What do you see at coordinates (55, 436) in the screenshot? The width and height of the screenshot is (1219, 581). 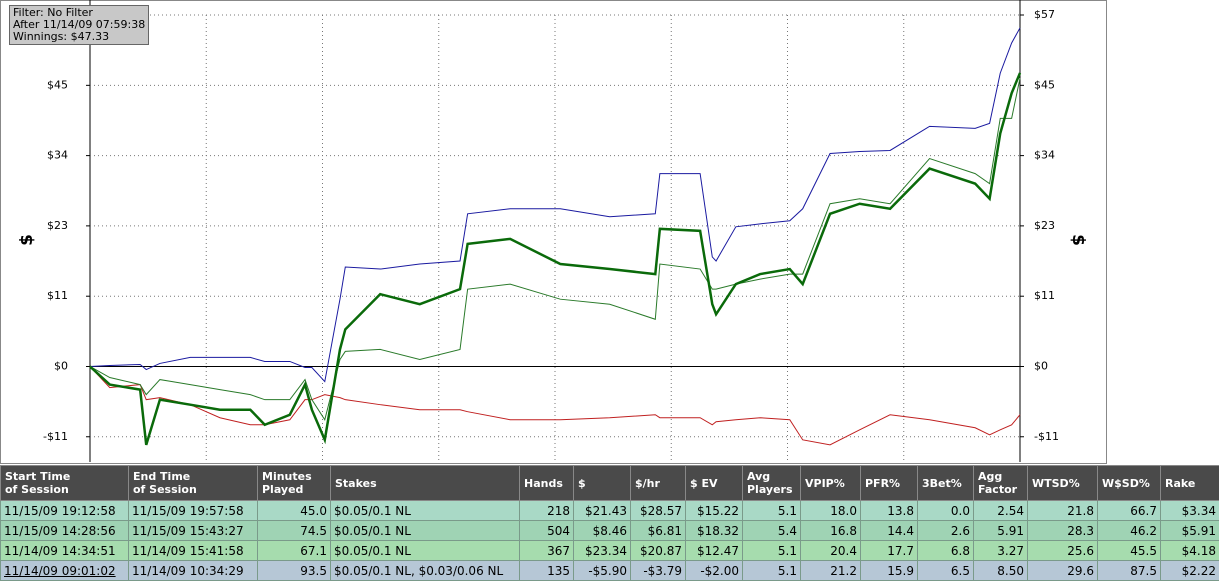 I see `y-tick-label: -$11` at bounding box center [55, 436].